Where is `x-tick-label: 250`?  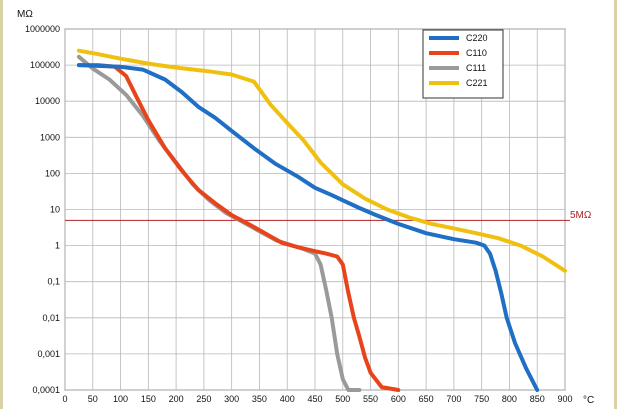 x-tick-label: 250 is located at coordinates (203, 399).